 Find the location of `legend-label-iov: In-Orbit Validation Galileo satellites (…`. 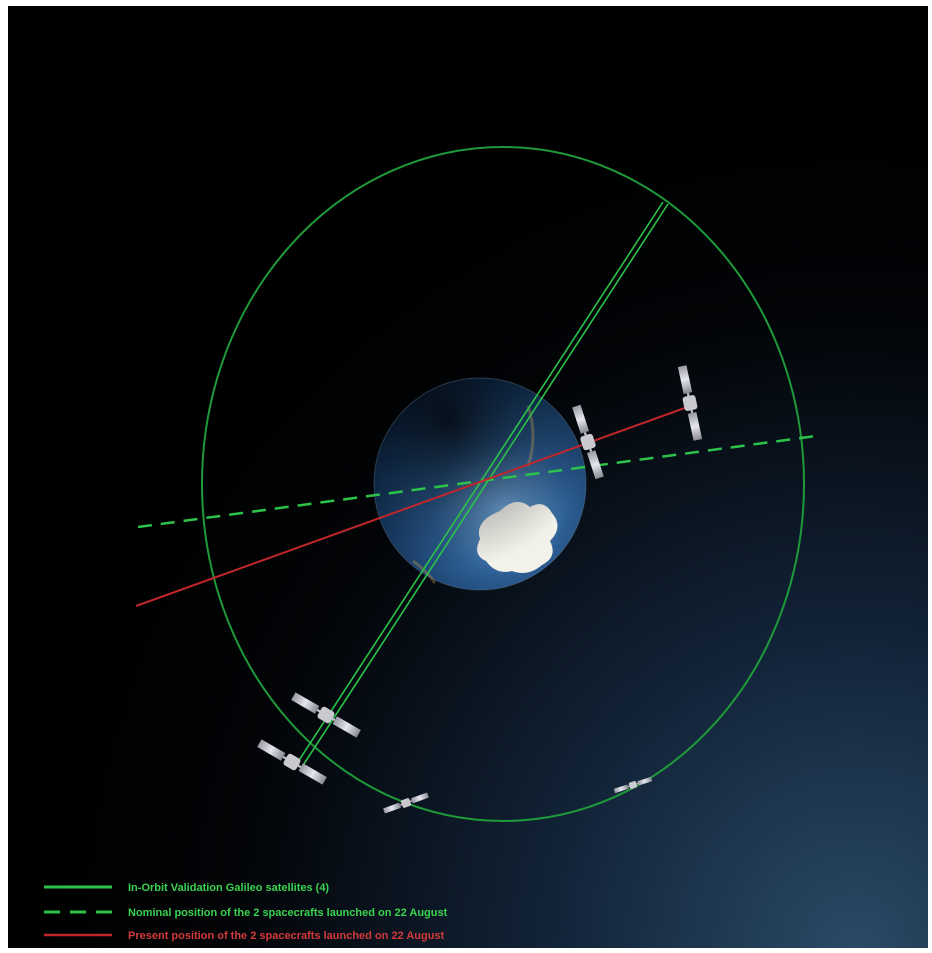

legend-label-iov: In-Orbit Validation Galileo satellites (… is located at coordinates (228, 888).